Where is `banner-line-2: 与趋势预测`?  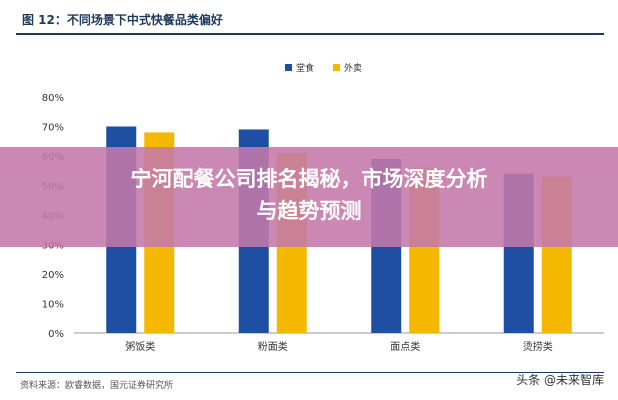 banner-line-2: 与趋势预测 is located at coordinates (309, 211).